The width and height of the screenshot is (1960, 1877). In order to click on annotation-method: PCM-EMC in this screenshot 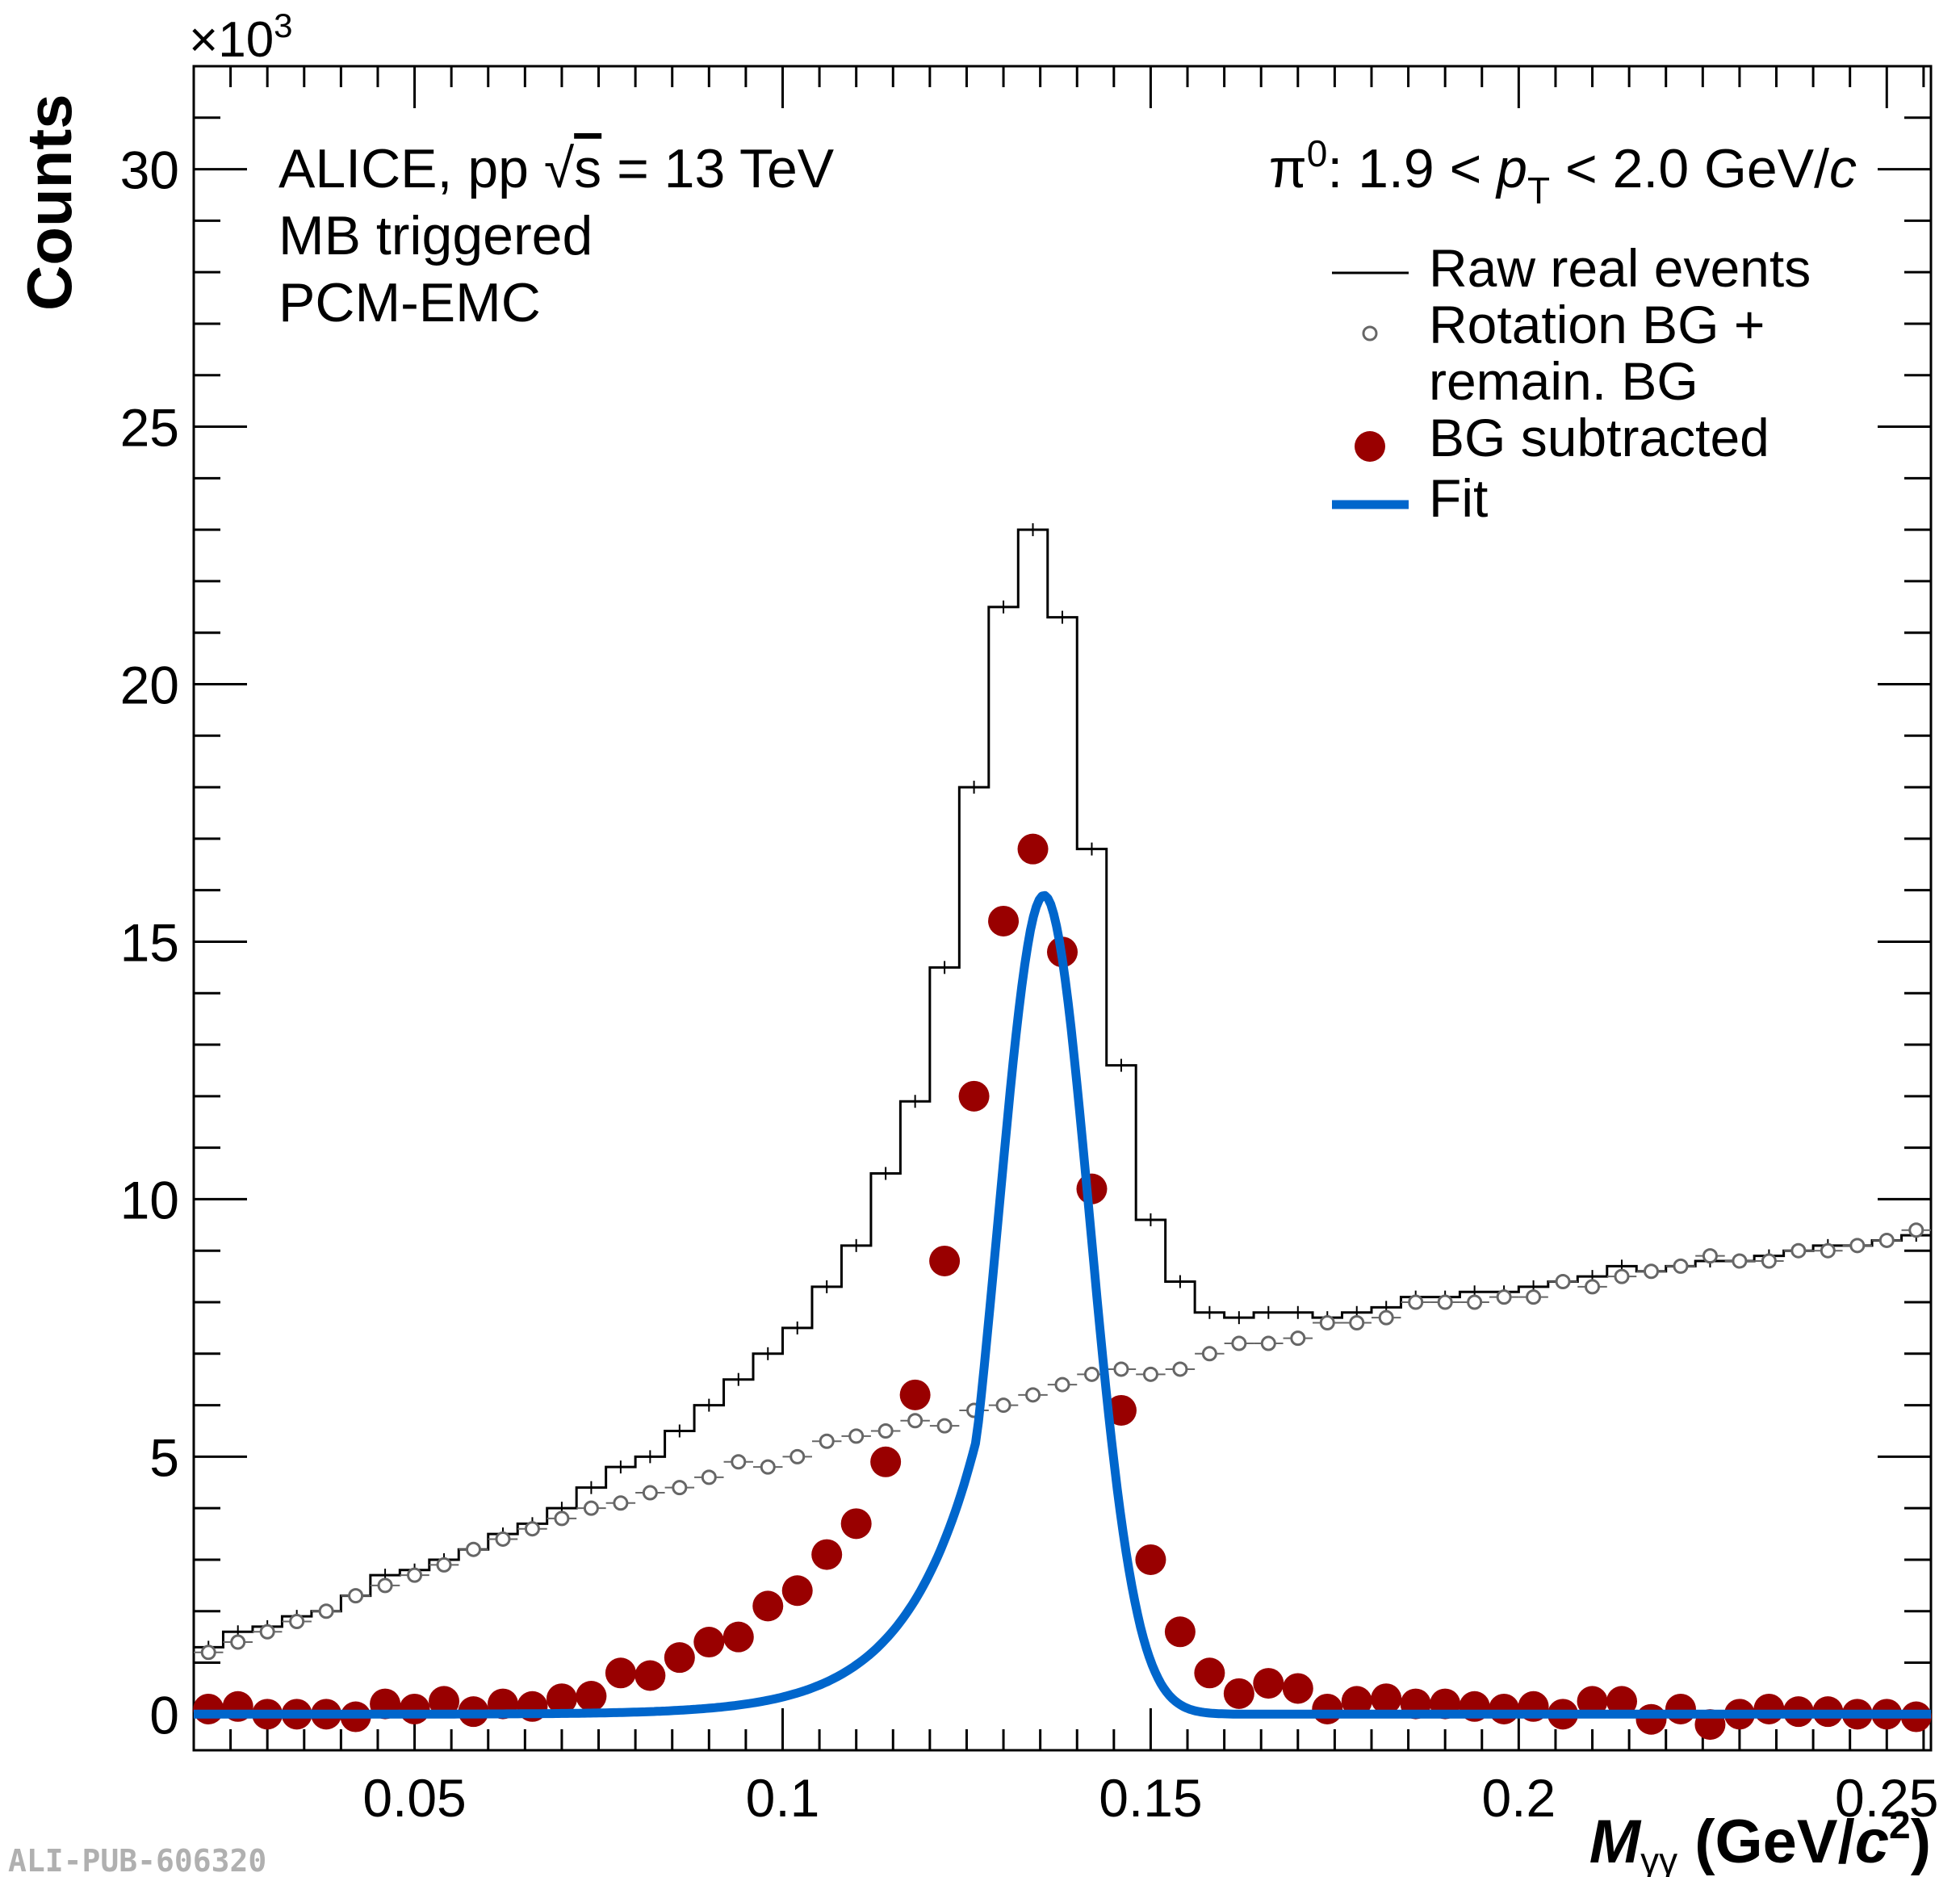, I will do `click(410, 302)`.